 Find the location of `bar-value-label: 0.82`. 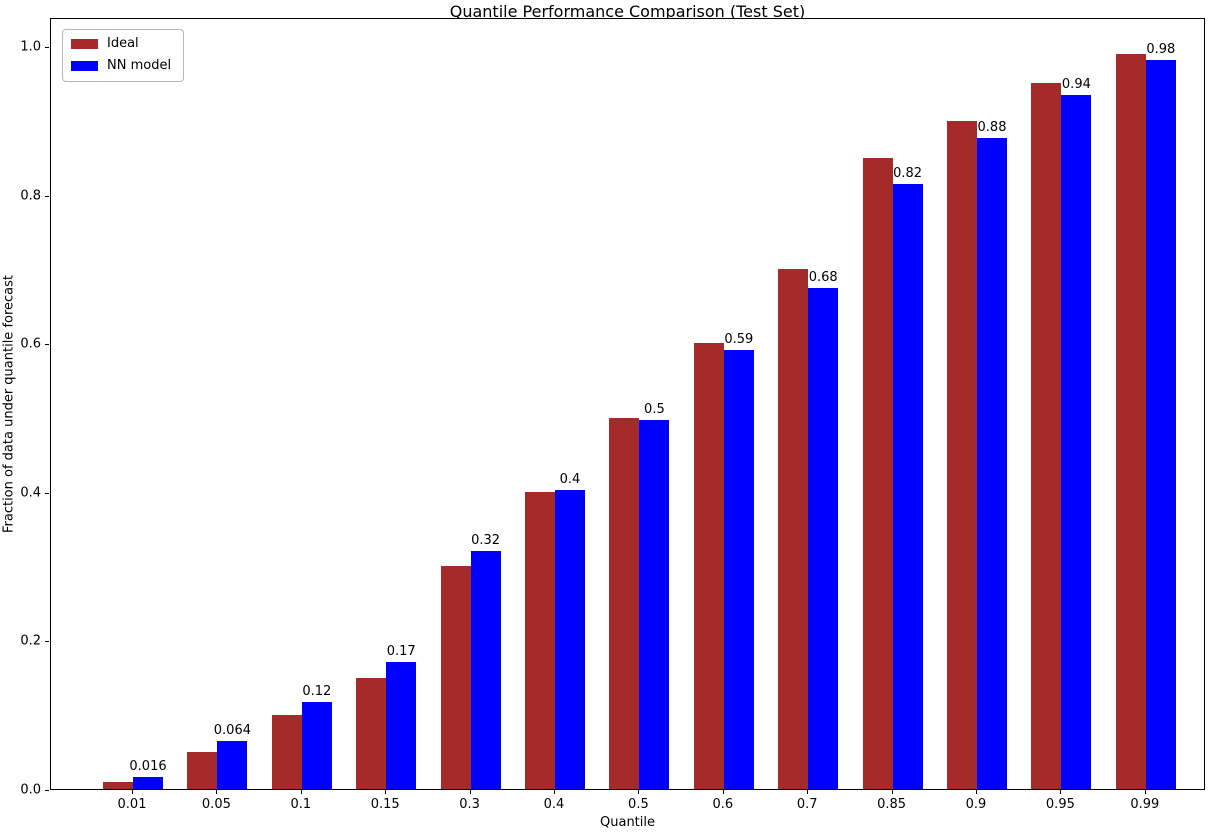

bar-value-label: 0.82 is located at coordinates (908, 173).